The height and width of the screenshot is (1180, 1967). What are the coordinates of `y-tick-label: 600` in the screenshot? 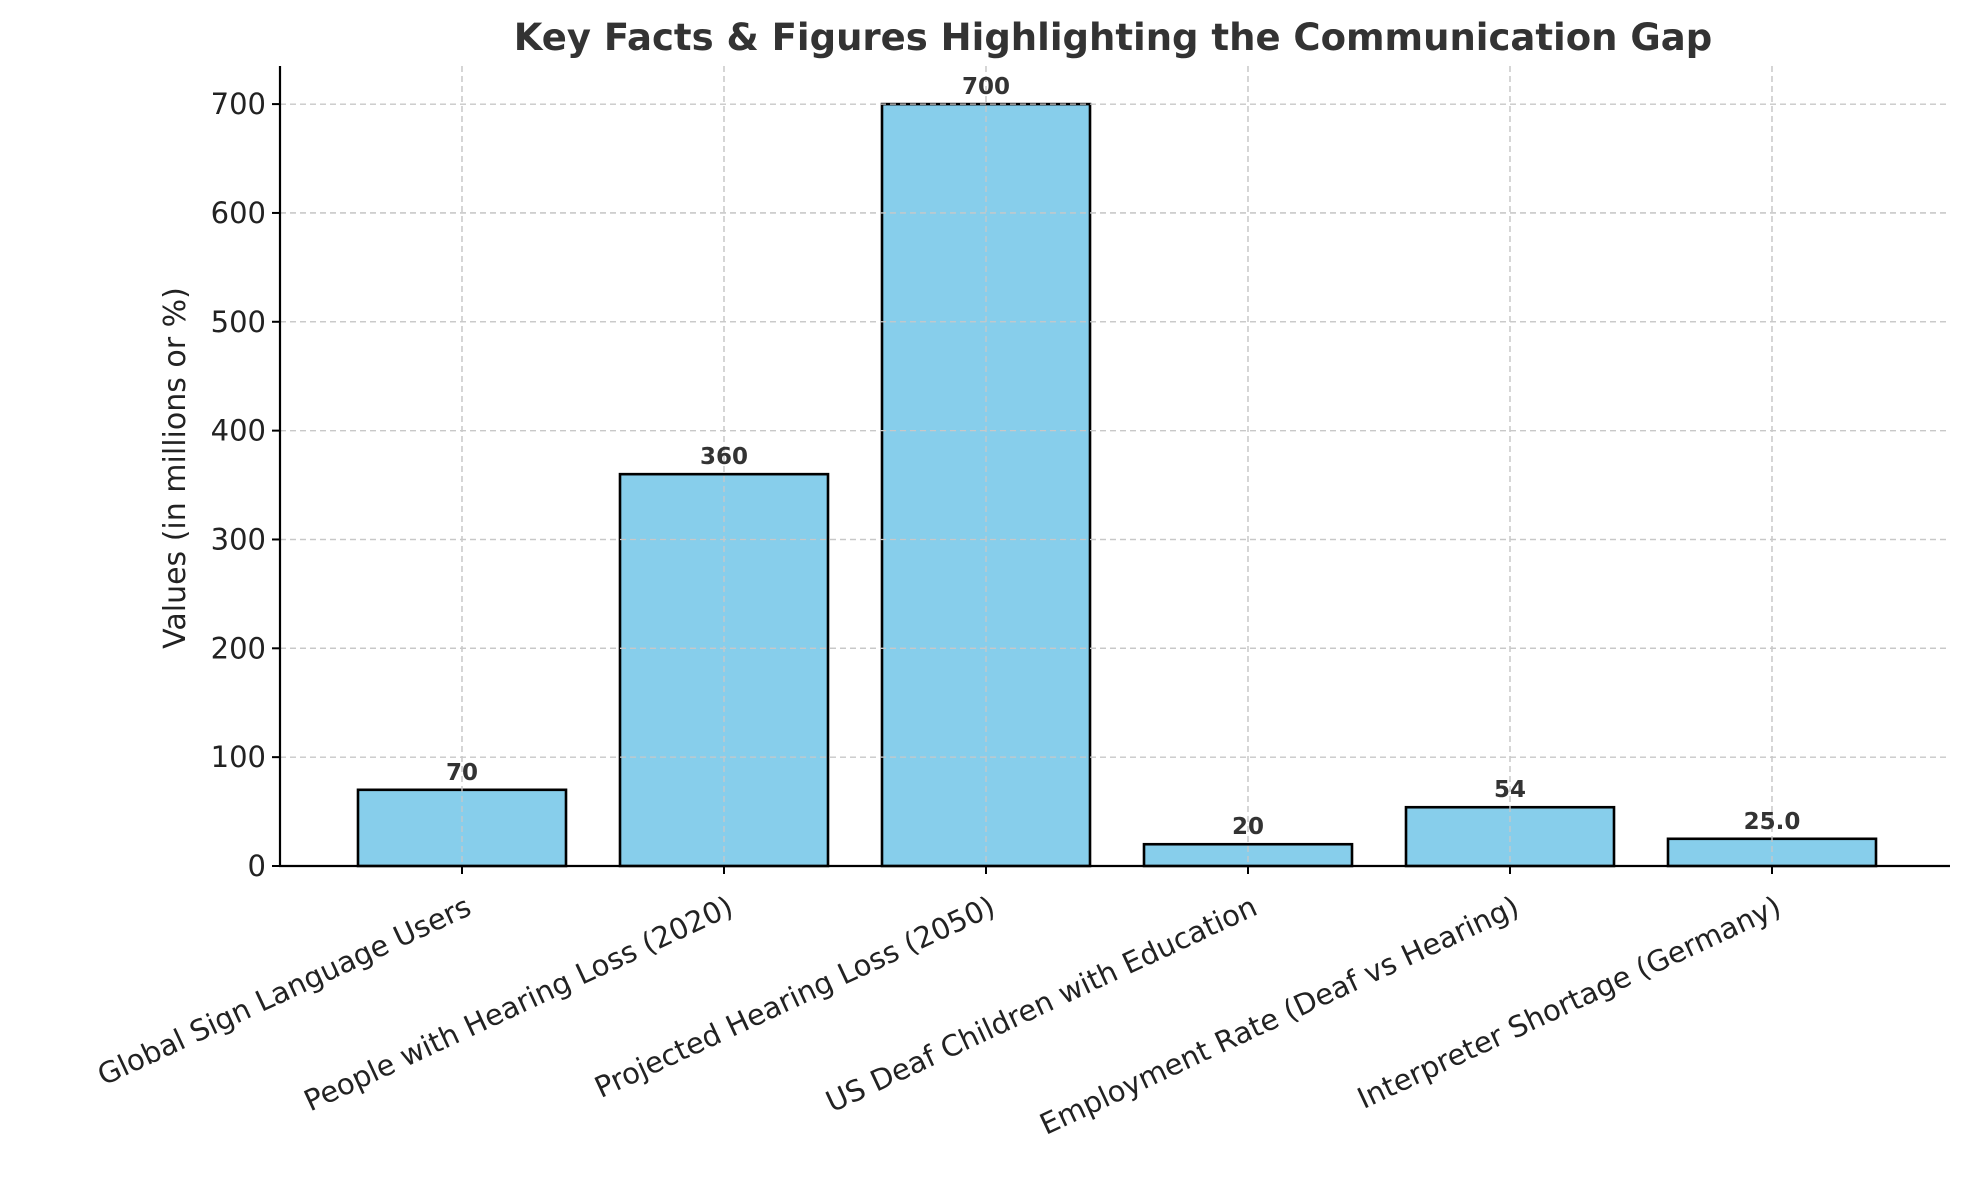 It's located at (238, 213).